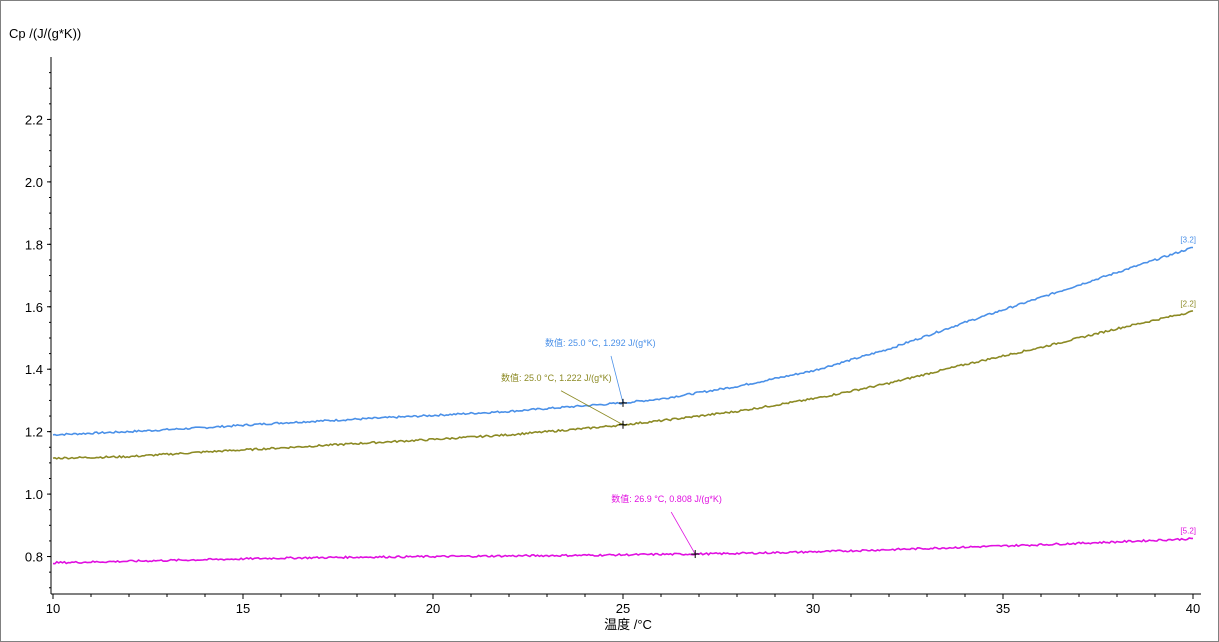 The width and height of the screenshot is (1219, 642). I want to click on x-tick-label: 30, so click(813, 608).